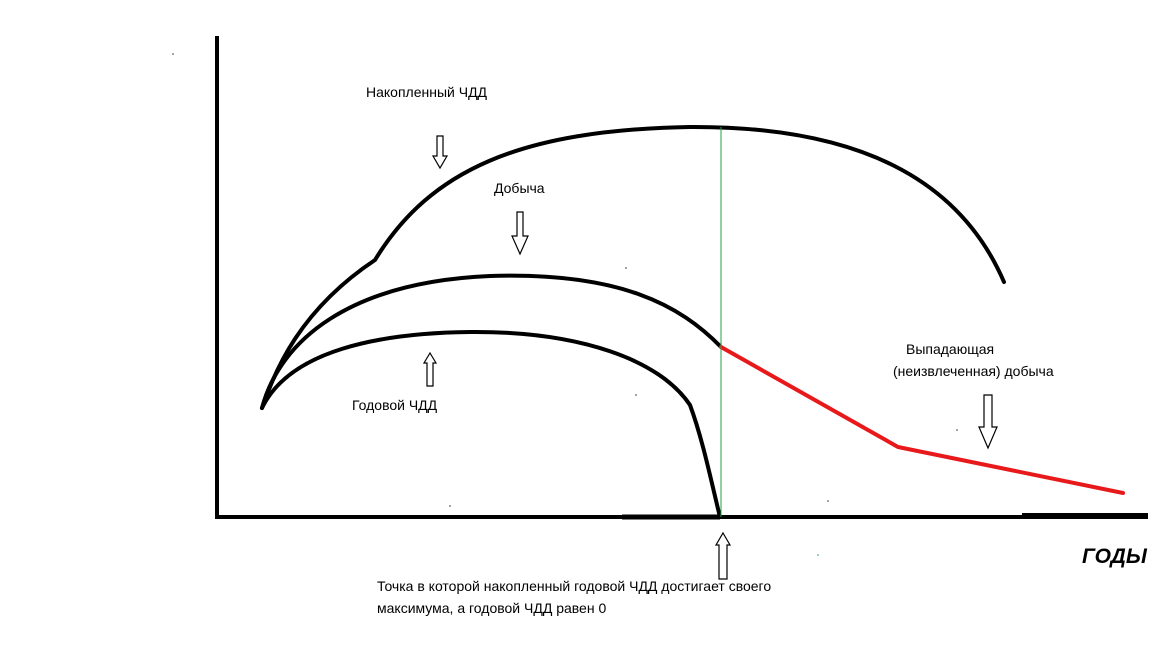  What do you see at coordinates (491, 424) in the screenshot?
I see `annual-npv-curve` at bounding box center [491, 424].